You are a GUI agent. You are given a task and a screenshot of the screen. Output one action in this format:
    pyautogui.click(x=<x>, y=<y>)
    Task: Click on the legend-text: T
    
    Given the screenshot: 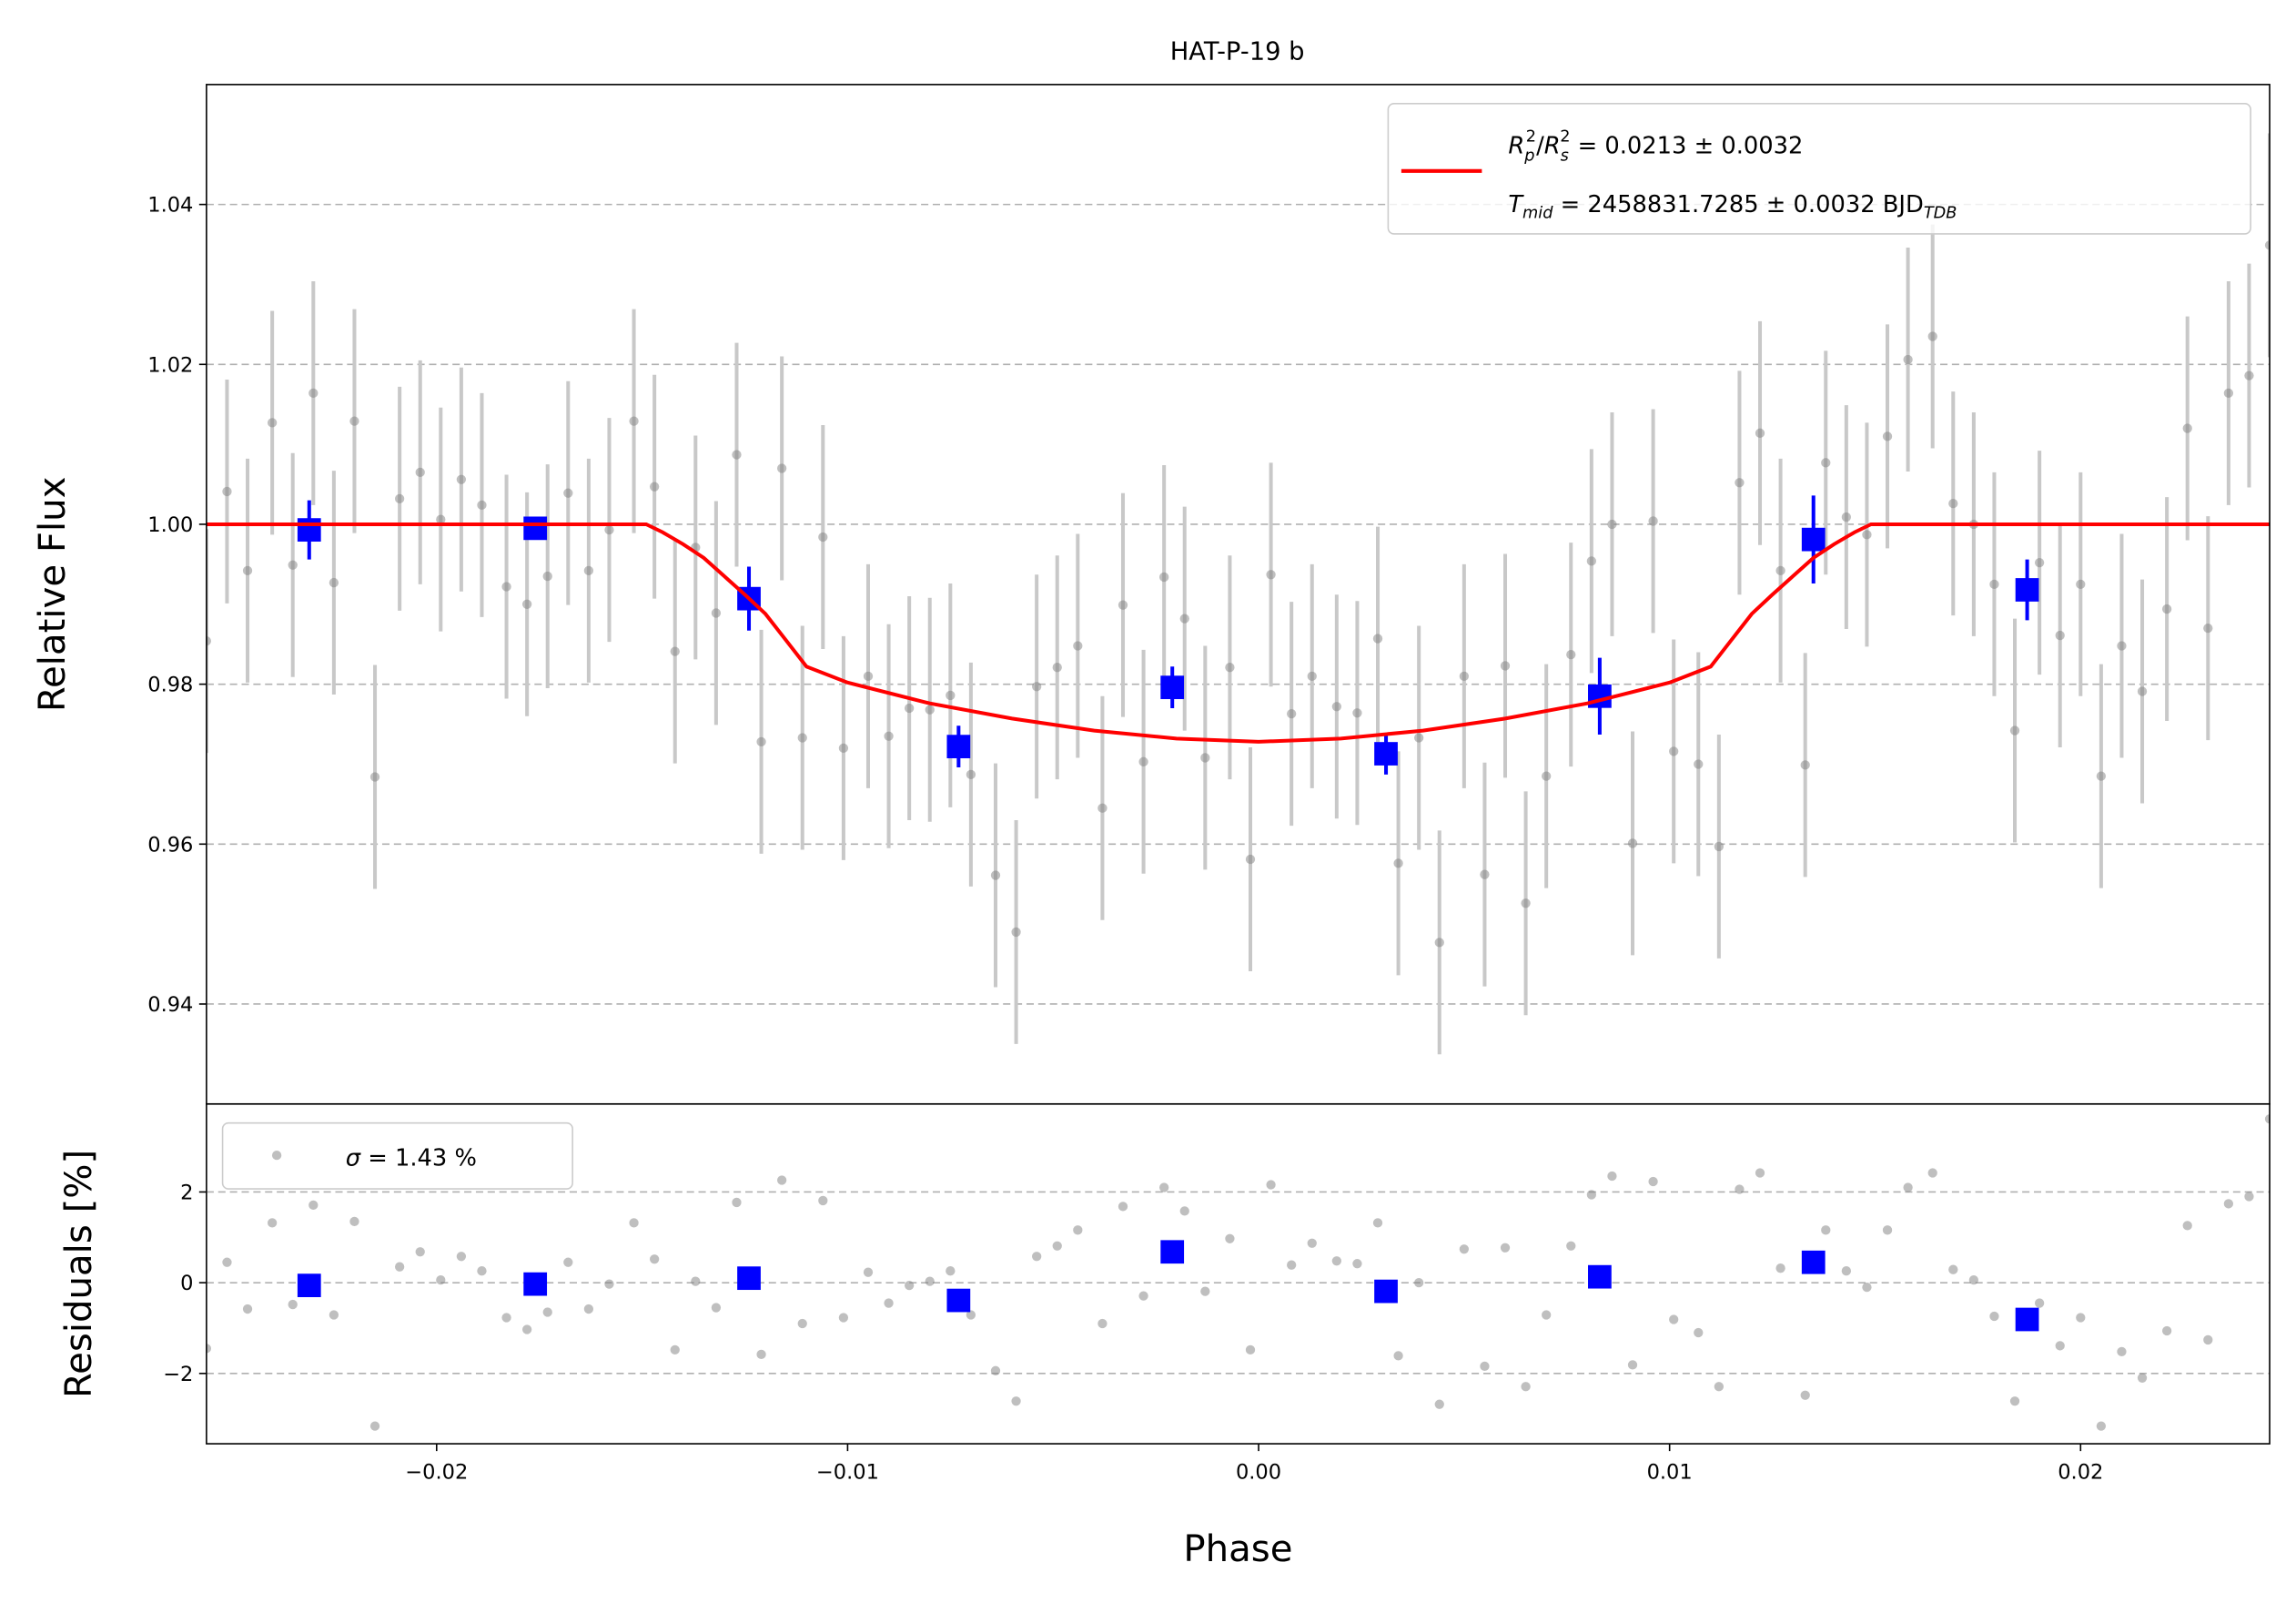 What is the action you would take?
    pyautogui.click(x=1516, y=204)
    